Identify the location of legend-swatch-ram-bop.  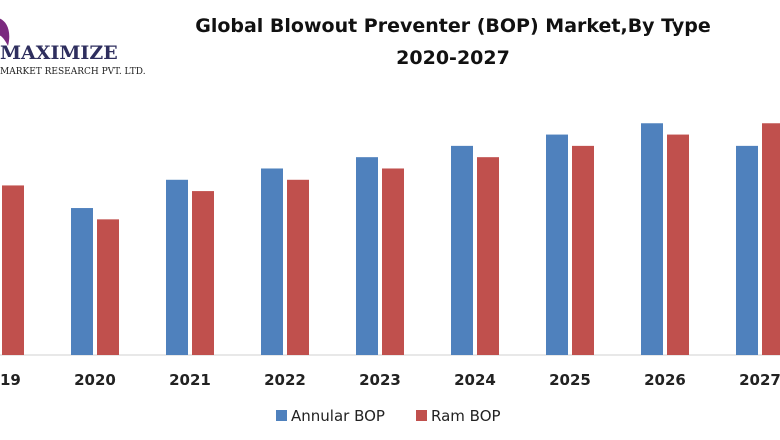
(421, 415).